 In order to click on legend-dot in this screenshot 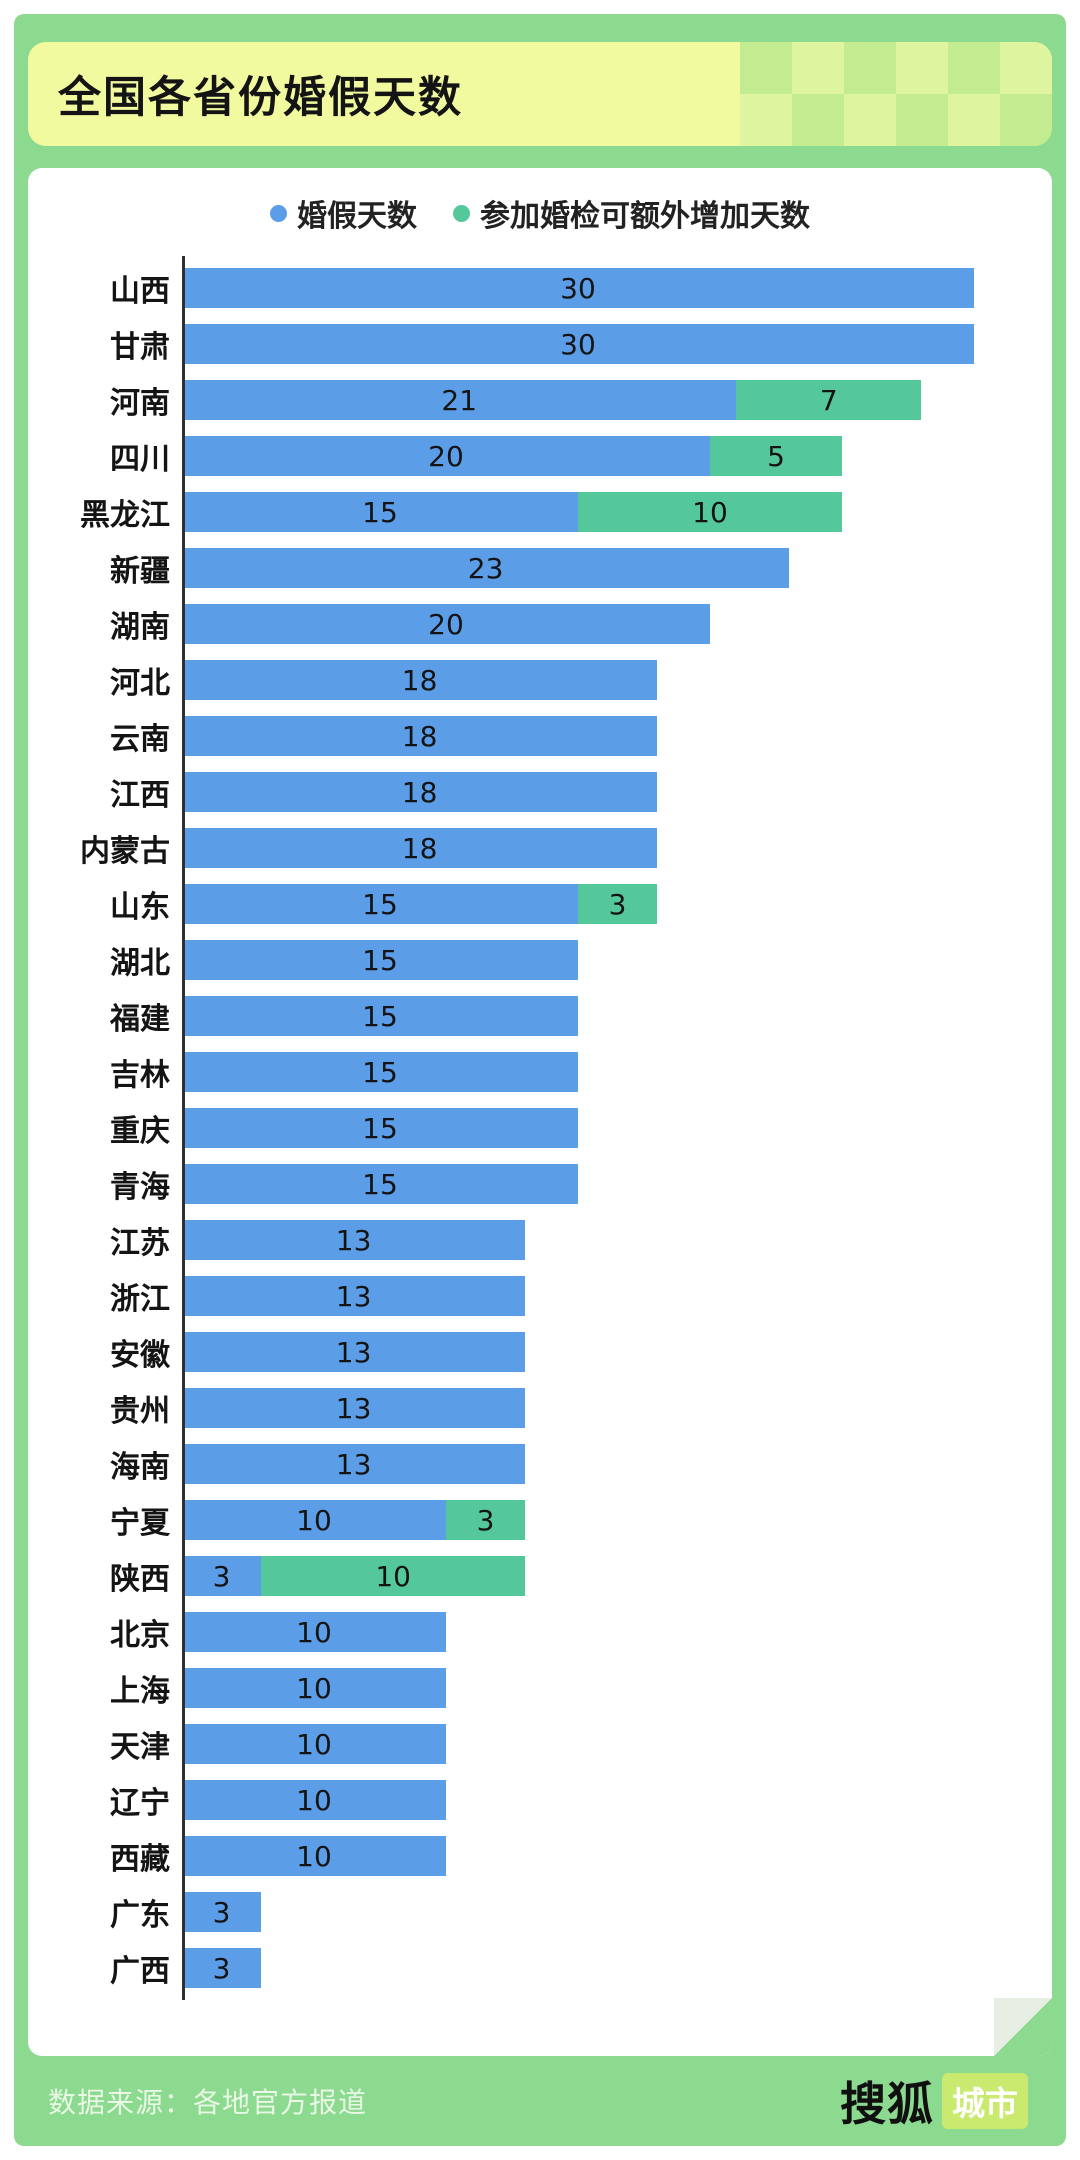, I will do `click(278, 213)`.